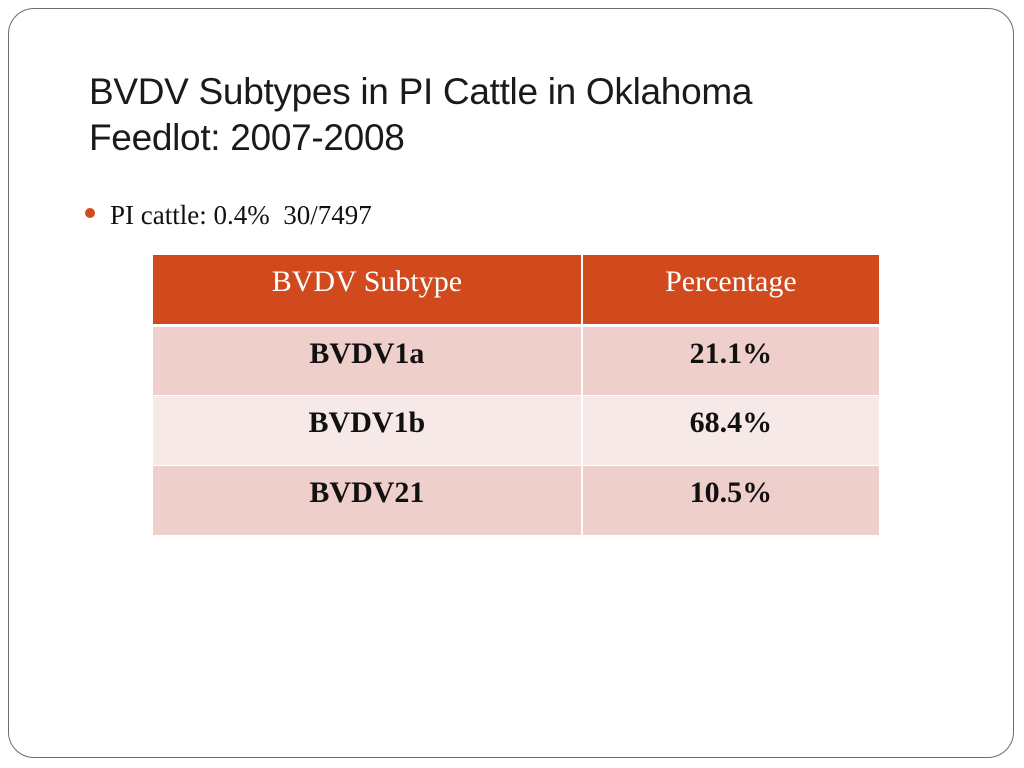 The image size is (1024, 768). Describe the element at coordinates (729, 499) in the screenshot. I see `cell-percentage: 10.5%` at that location.